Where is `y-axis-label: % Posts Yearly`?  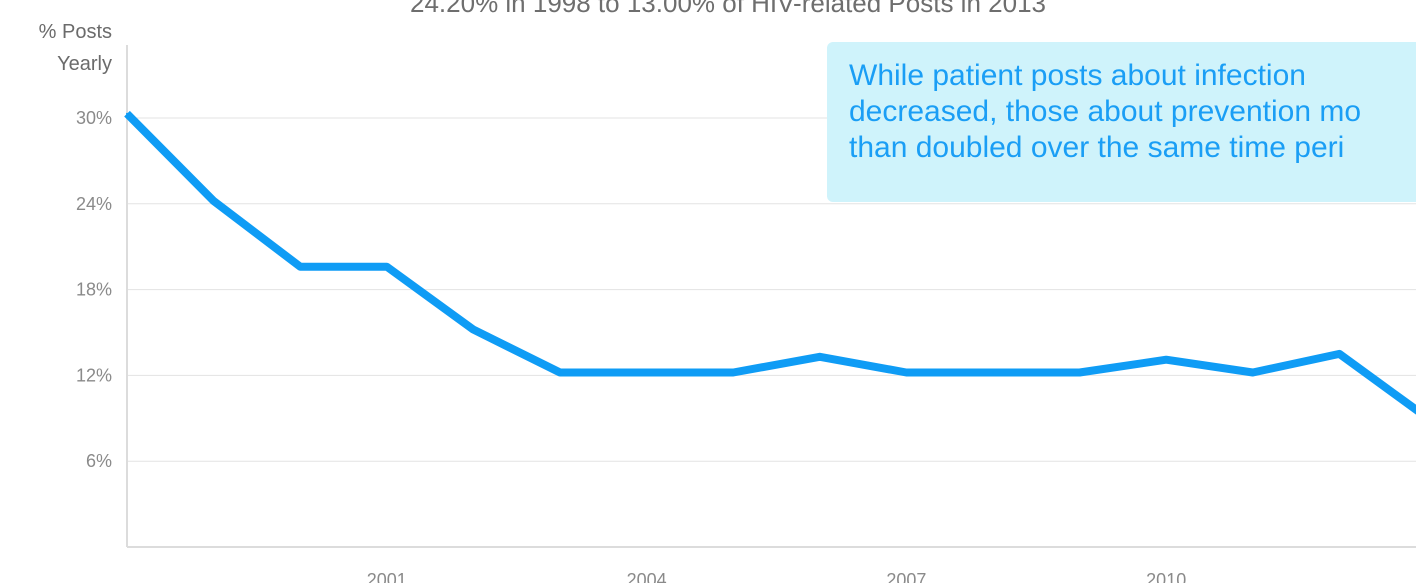 y-axis-label: % Posts Yearly is located at coordinates (75, 48).